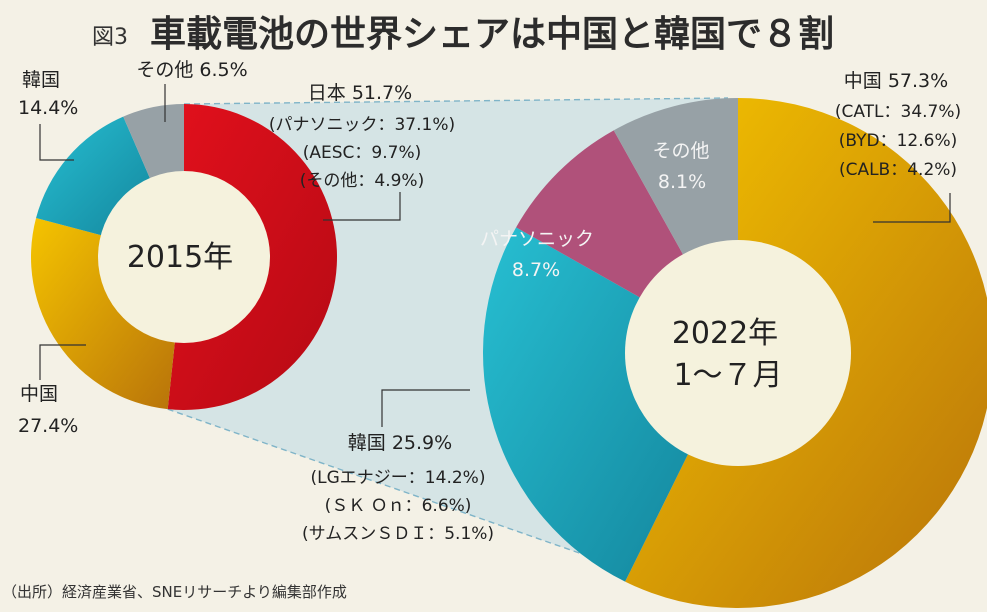  What do you see at coordinates (912, 208) in the screenshot?
I see `pie2-leader-china` at bounding box center [912, 208].